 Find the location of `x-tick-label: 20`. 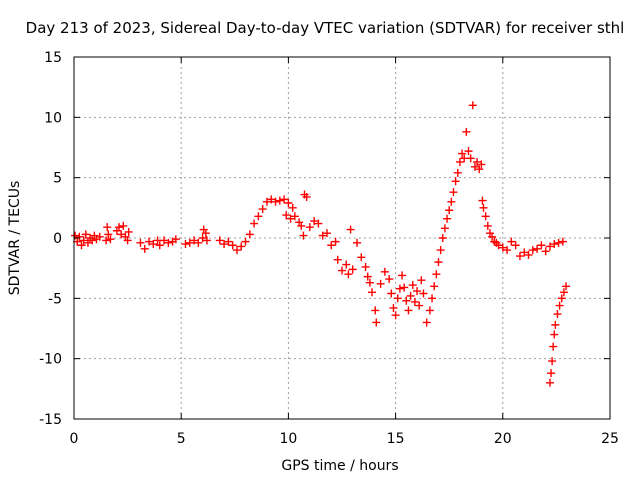

x-tick-label: 20 is located at coordinates (503, 439).